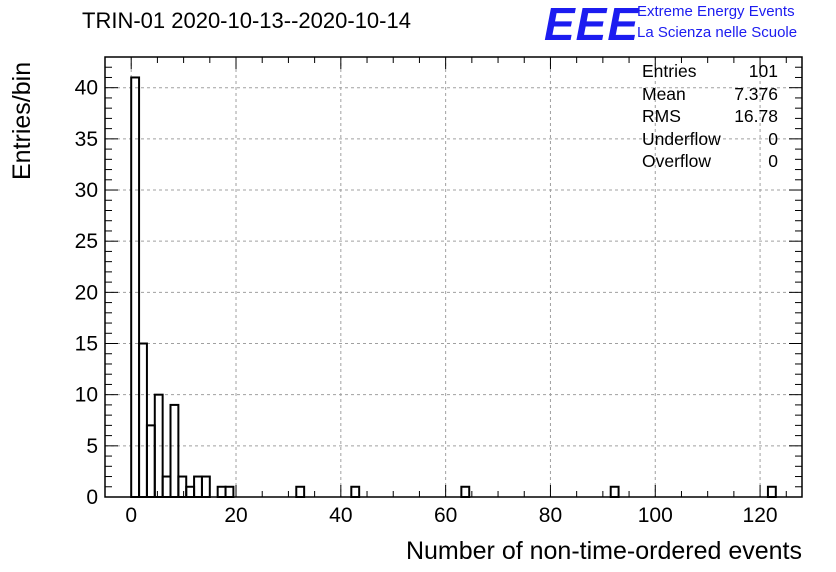 Image resolution: width=836 pixels, height=572 pixels. I want to click on x-tick-label: 20, so click(235, 515).